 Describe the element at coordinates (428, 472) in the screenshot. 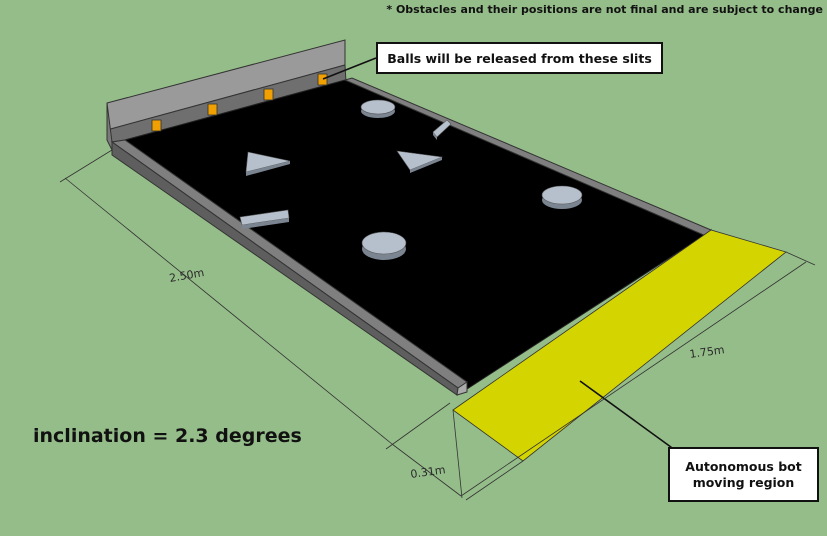

I see `dimension-bot-zone-label: 0.31m` at that location.